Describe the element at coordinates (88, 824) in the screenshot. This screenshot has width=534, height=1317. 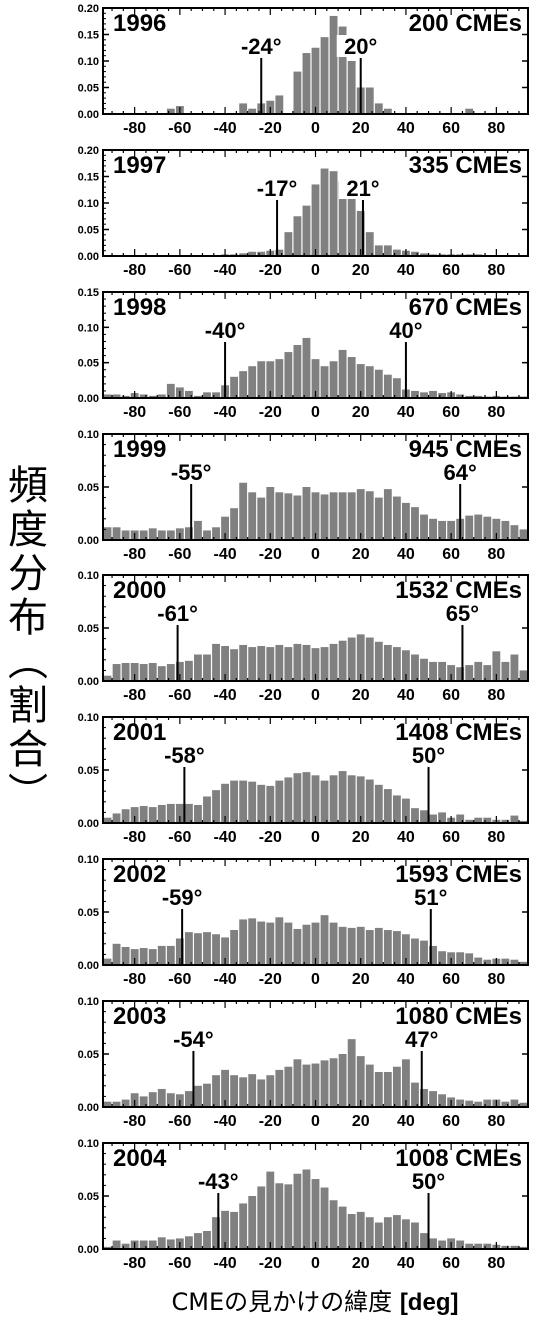
I see `y-tick-label: 0.00` at that location.